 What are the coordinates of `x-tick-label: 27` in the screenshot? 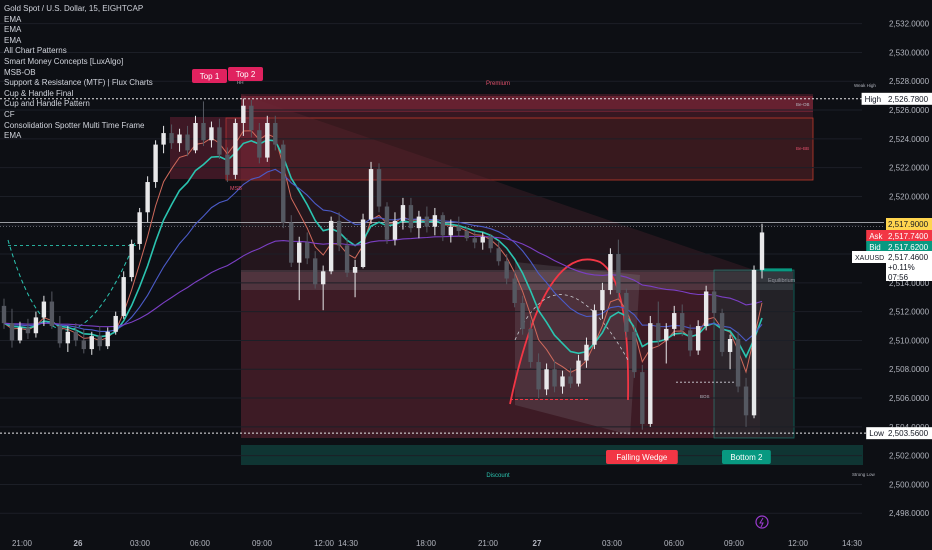 It's located at (537, 543).